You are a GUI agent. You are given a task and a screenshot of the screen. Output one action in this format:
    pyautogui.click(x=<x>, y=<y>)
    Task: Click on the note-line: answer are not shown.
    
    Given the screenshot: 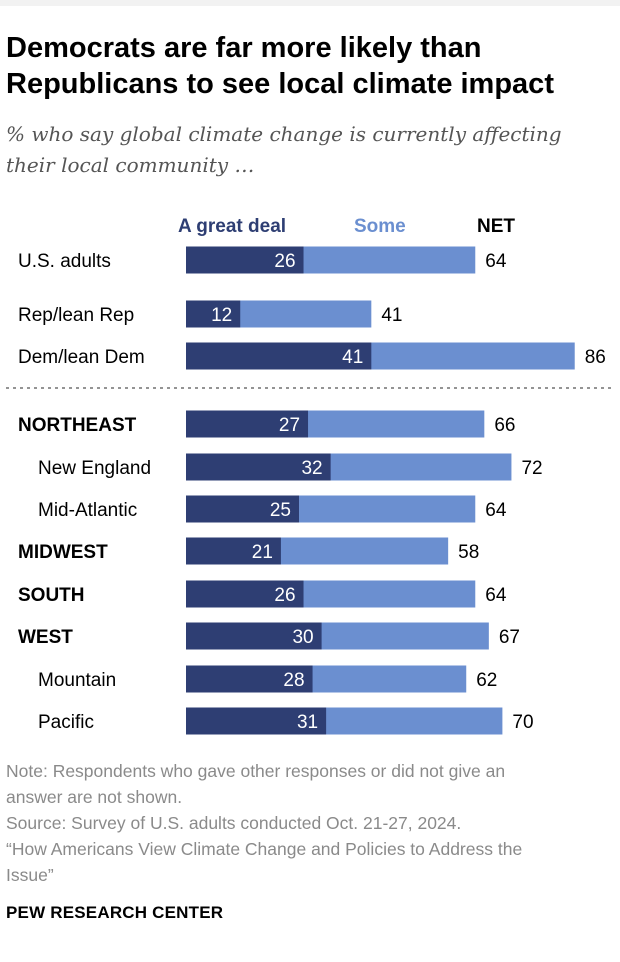 What is the action you would take?
    pyautogui.click(x=94, y=797)
    